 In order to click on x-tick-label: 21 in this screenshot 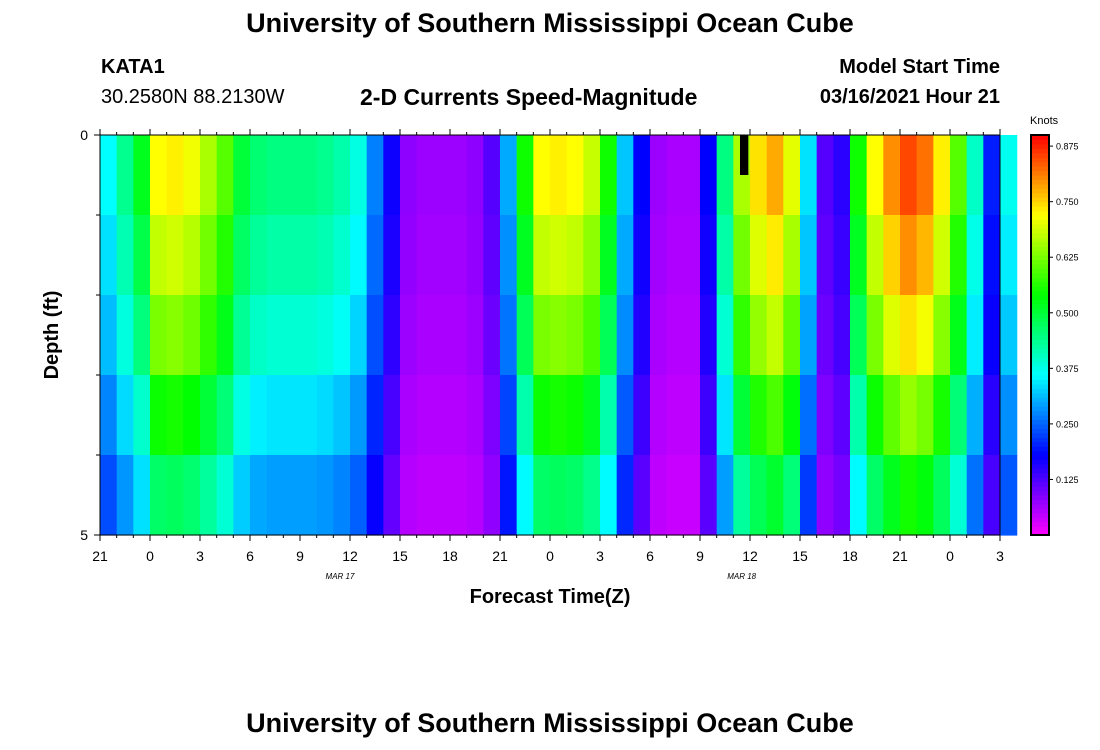, I will do `click(500, 556)`.